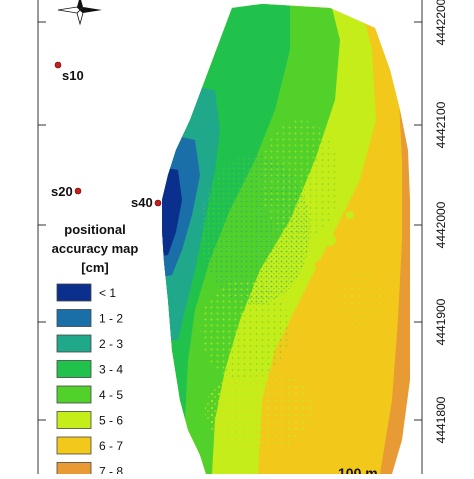 Image resolution: width=474 pixels, height=479 pixels. Describe the element at coordinates (107, 293) in the screenshot. I see `legend-label: < 1` at that location.